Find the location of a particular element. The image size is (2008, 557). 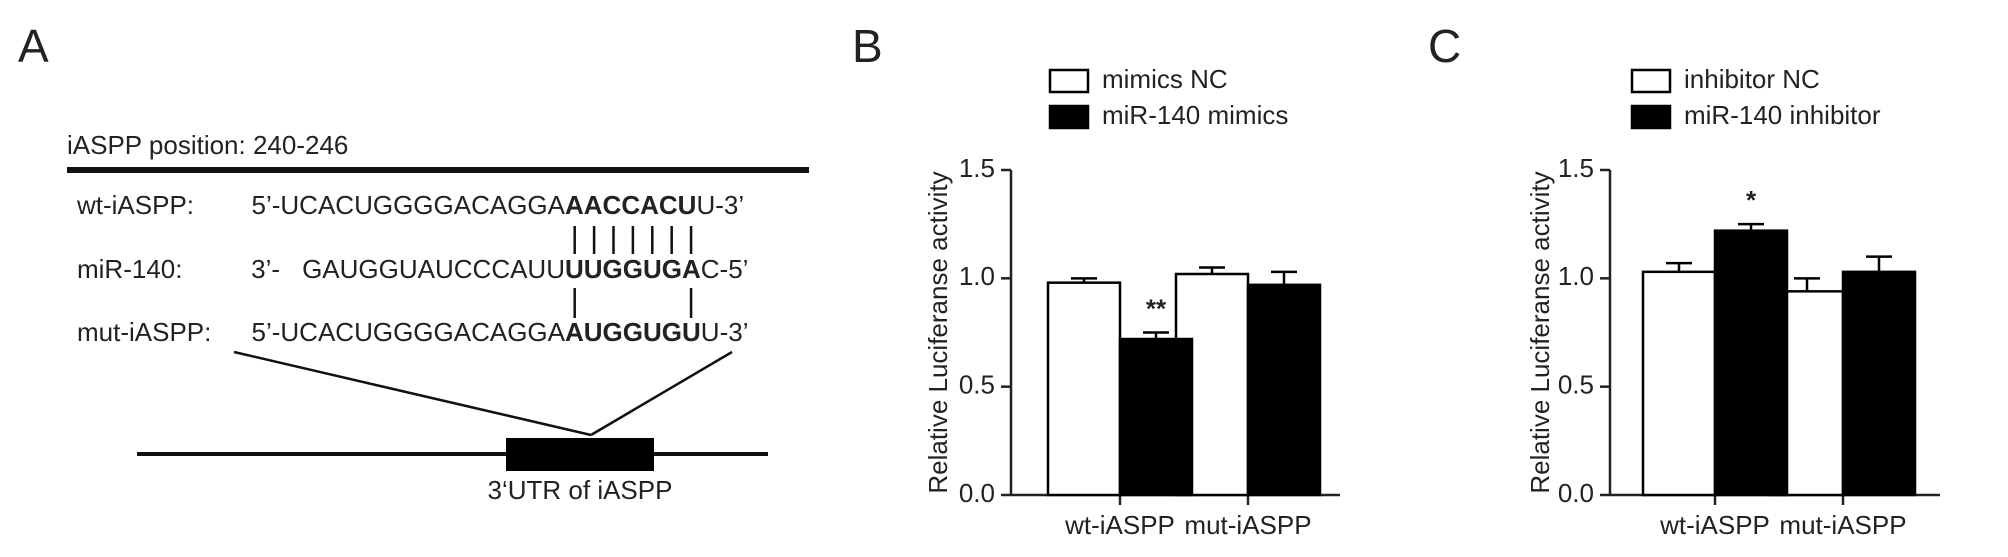

sequence: UUGGUGA is located at coordinates (633, 269).